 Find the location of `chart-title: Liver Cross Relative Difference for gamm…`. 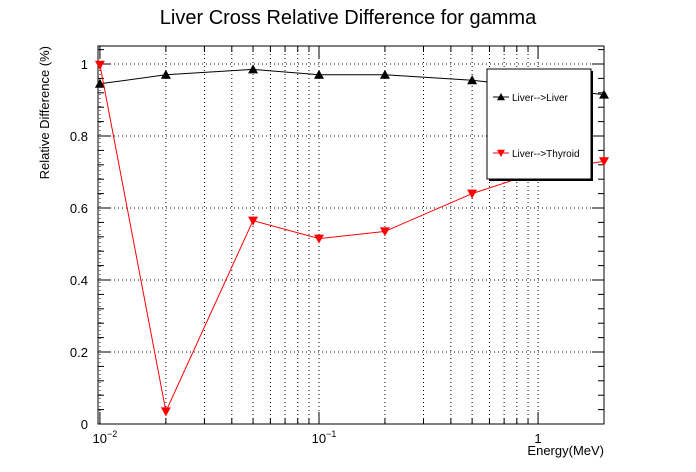

chart-title: Liver Cross Relative Difference for gamm… is located at coordinates (348, 18).